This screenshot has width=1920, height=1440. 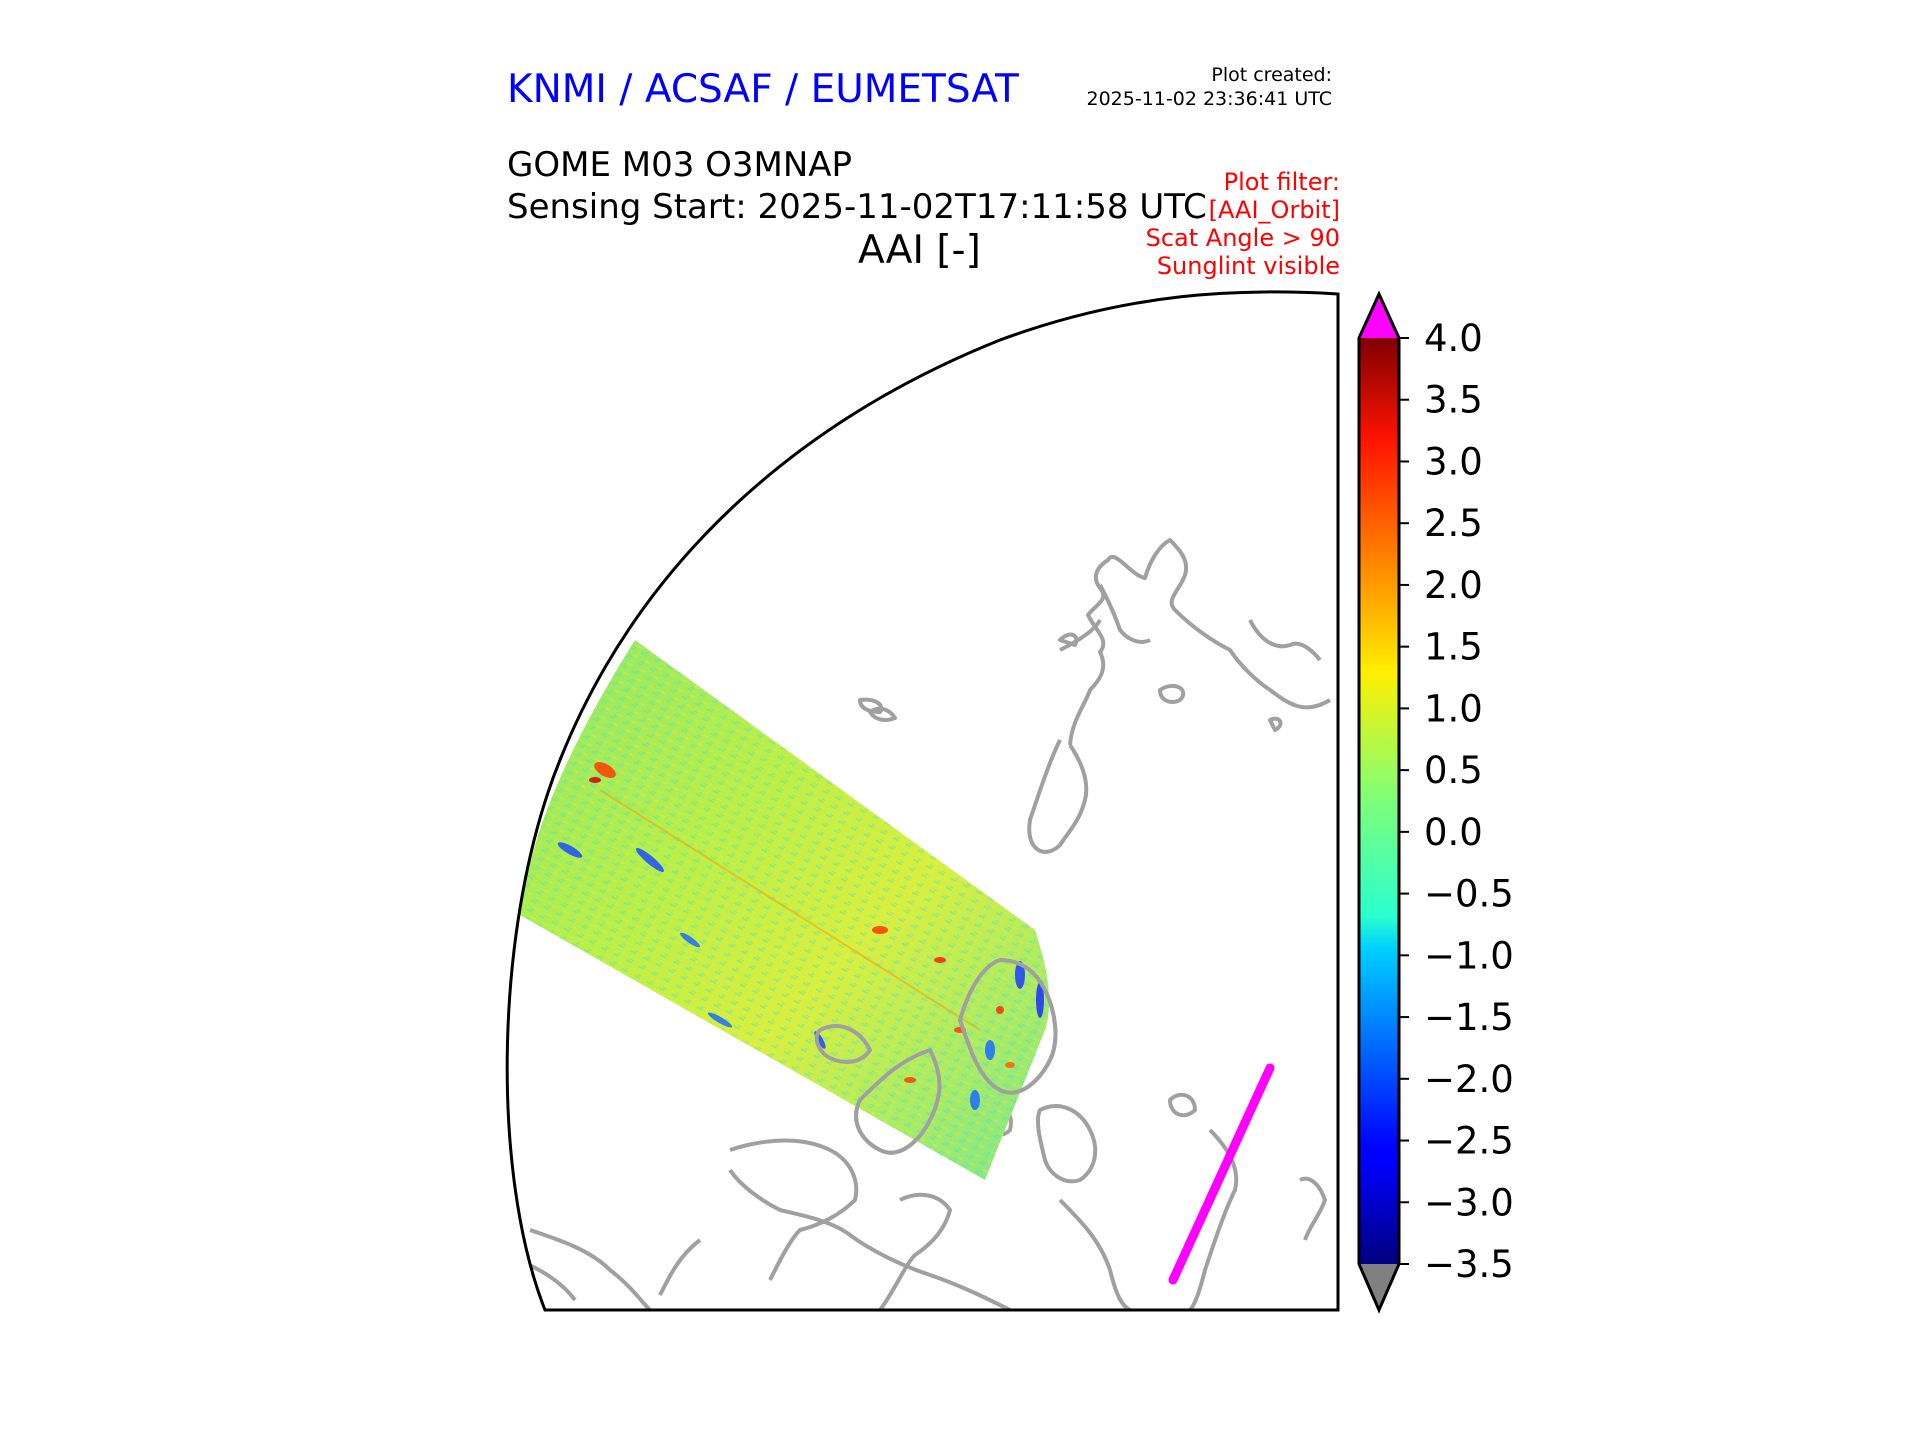 What do you see at coordinates (590, 1269) in the screenshot?
I see `coastline-pacific-nw` at bounding box center [590, 1269].